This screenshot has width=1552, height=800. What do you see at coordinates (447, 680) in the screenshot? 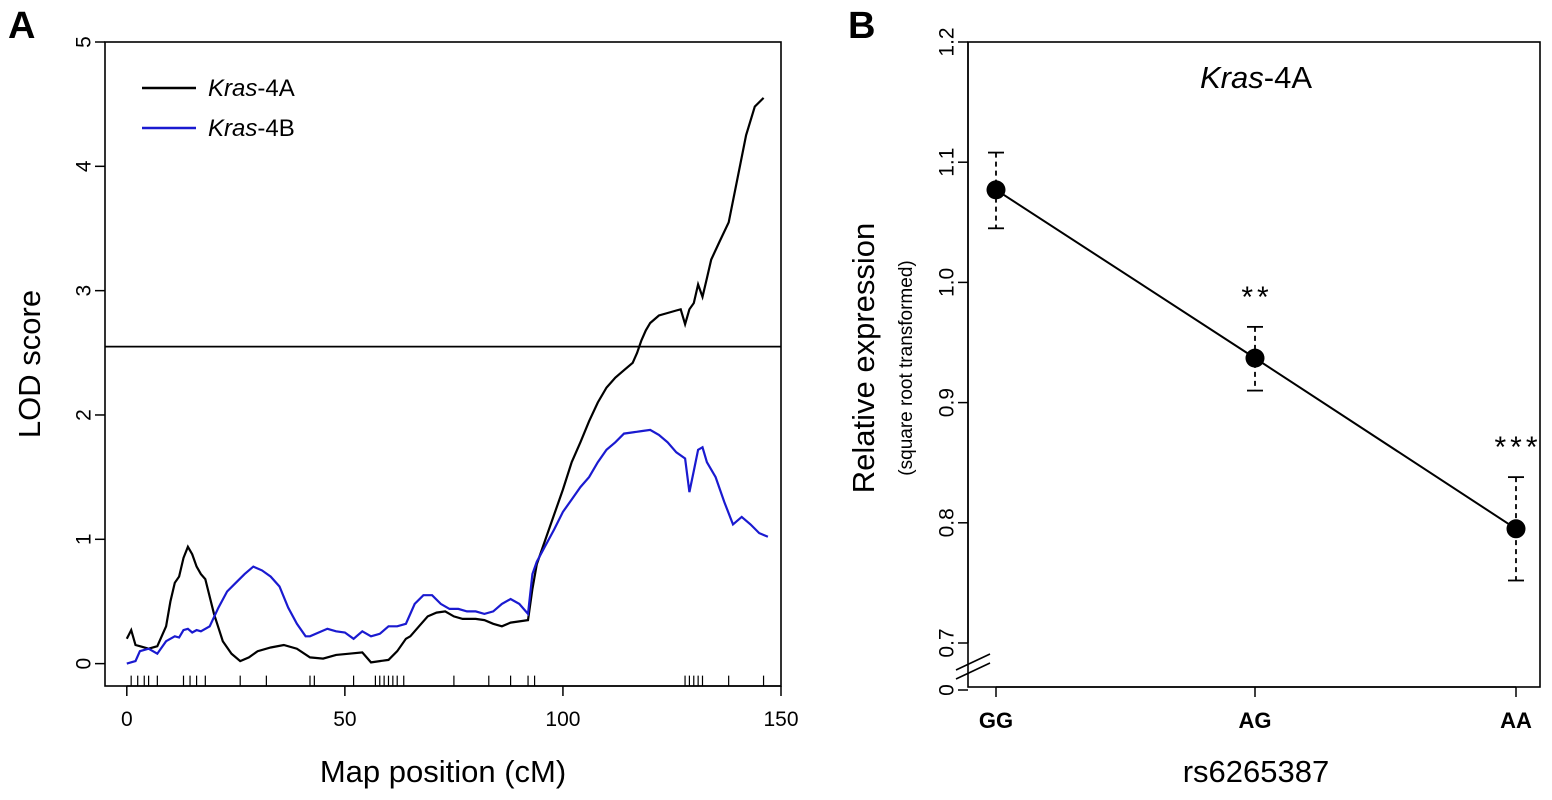
I see `marker-rug` at bounding box center [447, 680].